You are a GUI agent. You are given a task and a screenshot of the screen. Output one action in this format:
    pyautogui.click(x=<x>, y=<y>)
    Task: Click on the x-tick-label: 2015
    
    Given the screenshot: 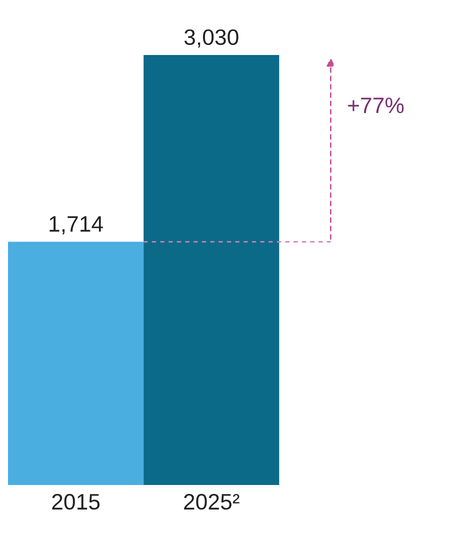 What is the action you would take?
    pyautogui.click(x=76, y=502)
    